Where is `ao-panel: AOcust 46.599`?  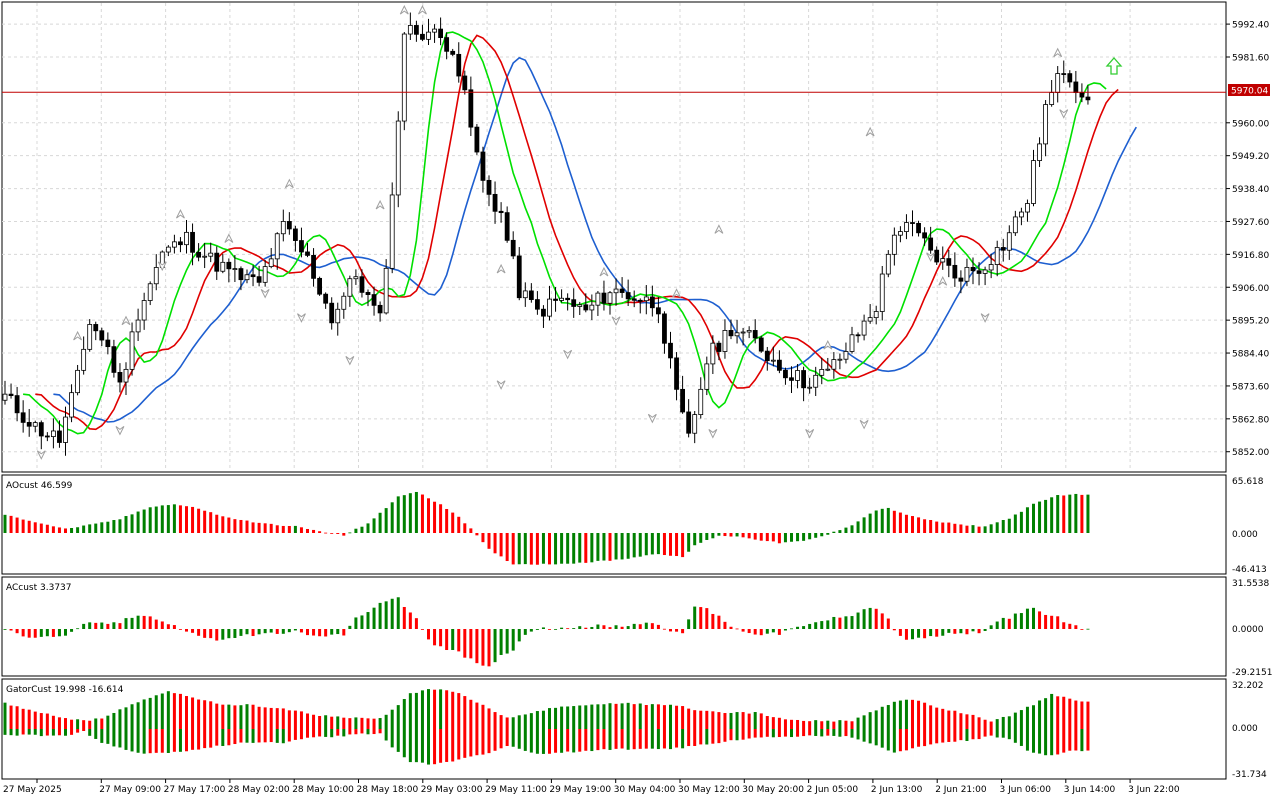
ao-panel: AOcust 46.599 is located at coordinates (614, 524).